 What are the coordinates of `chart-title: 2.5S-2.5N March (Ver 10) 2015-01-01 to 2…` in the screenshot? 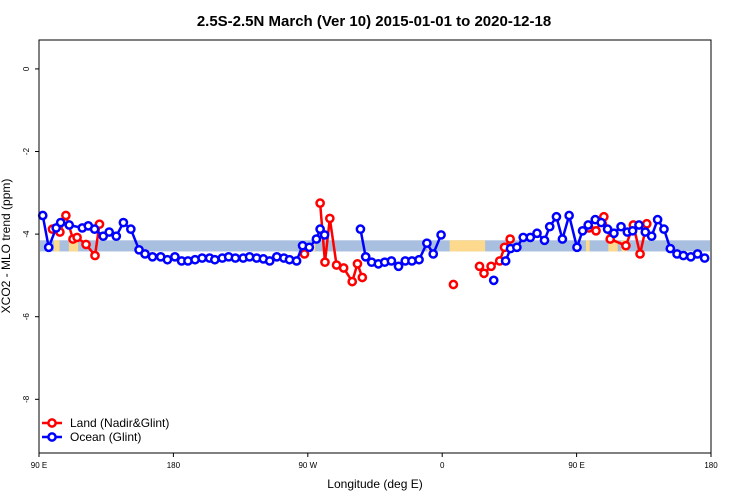 It's located at (374, 21).